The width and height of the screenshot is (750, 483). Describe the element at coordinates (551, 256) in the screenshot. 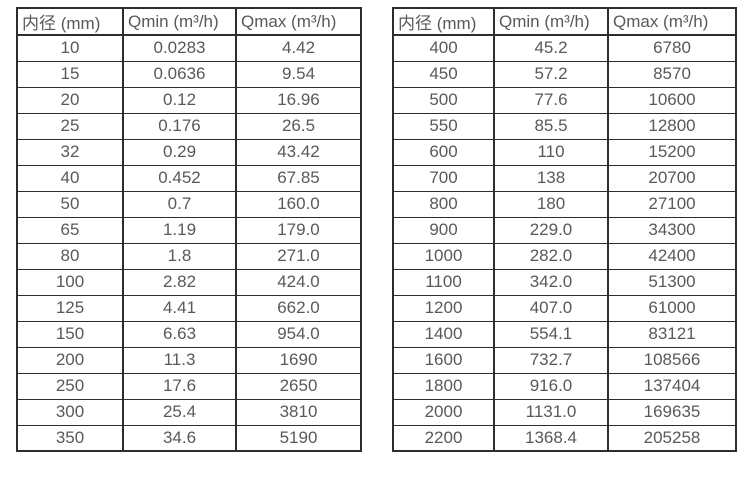

I see `table-cell: 282.0` at that location.